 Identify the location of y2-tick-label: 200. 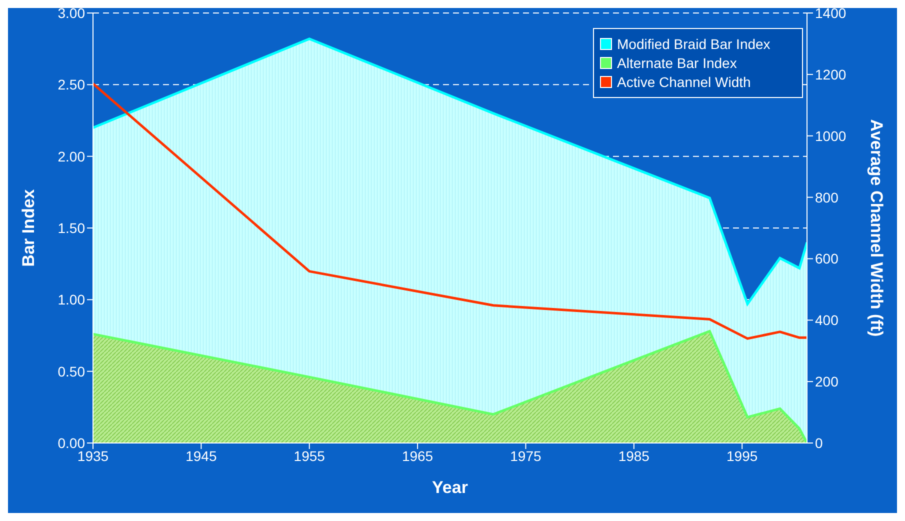
(827, 382).